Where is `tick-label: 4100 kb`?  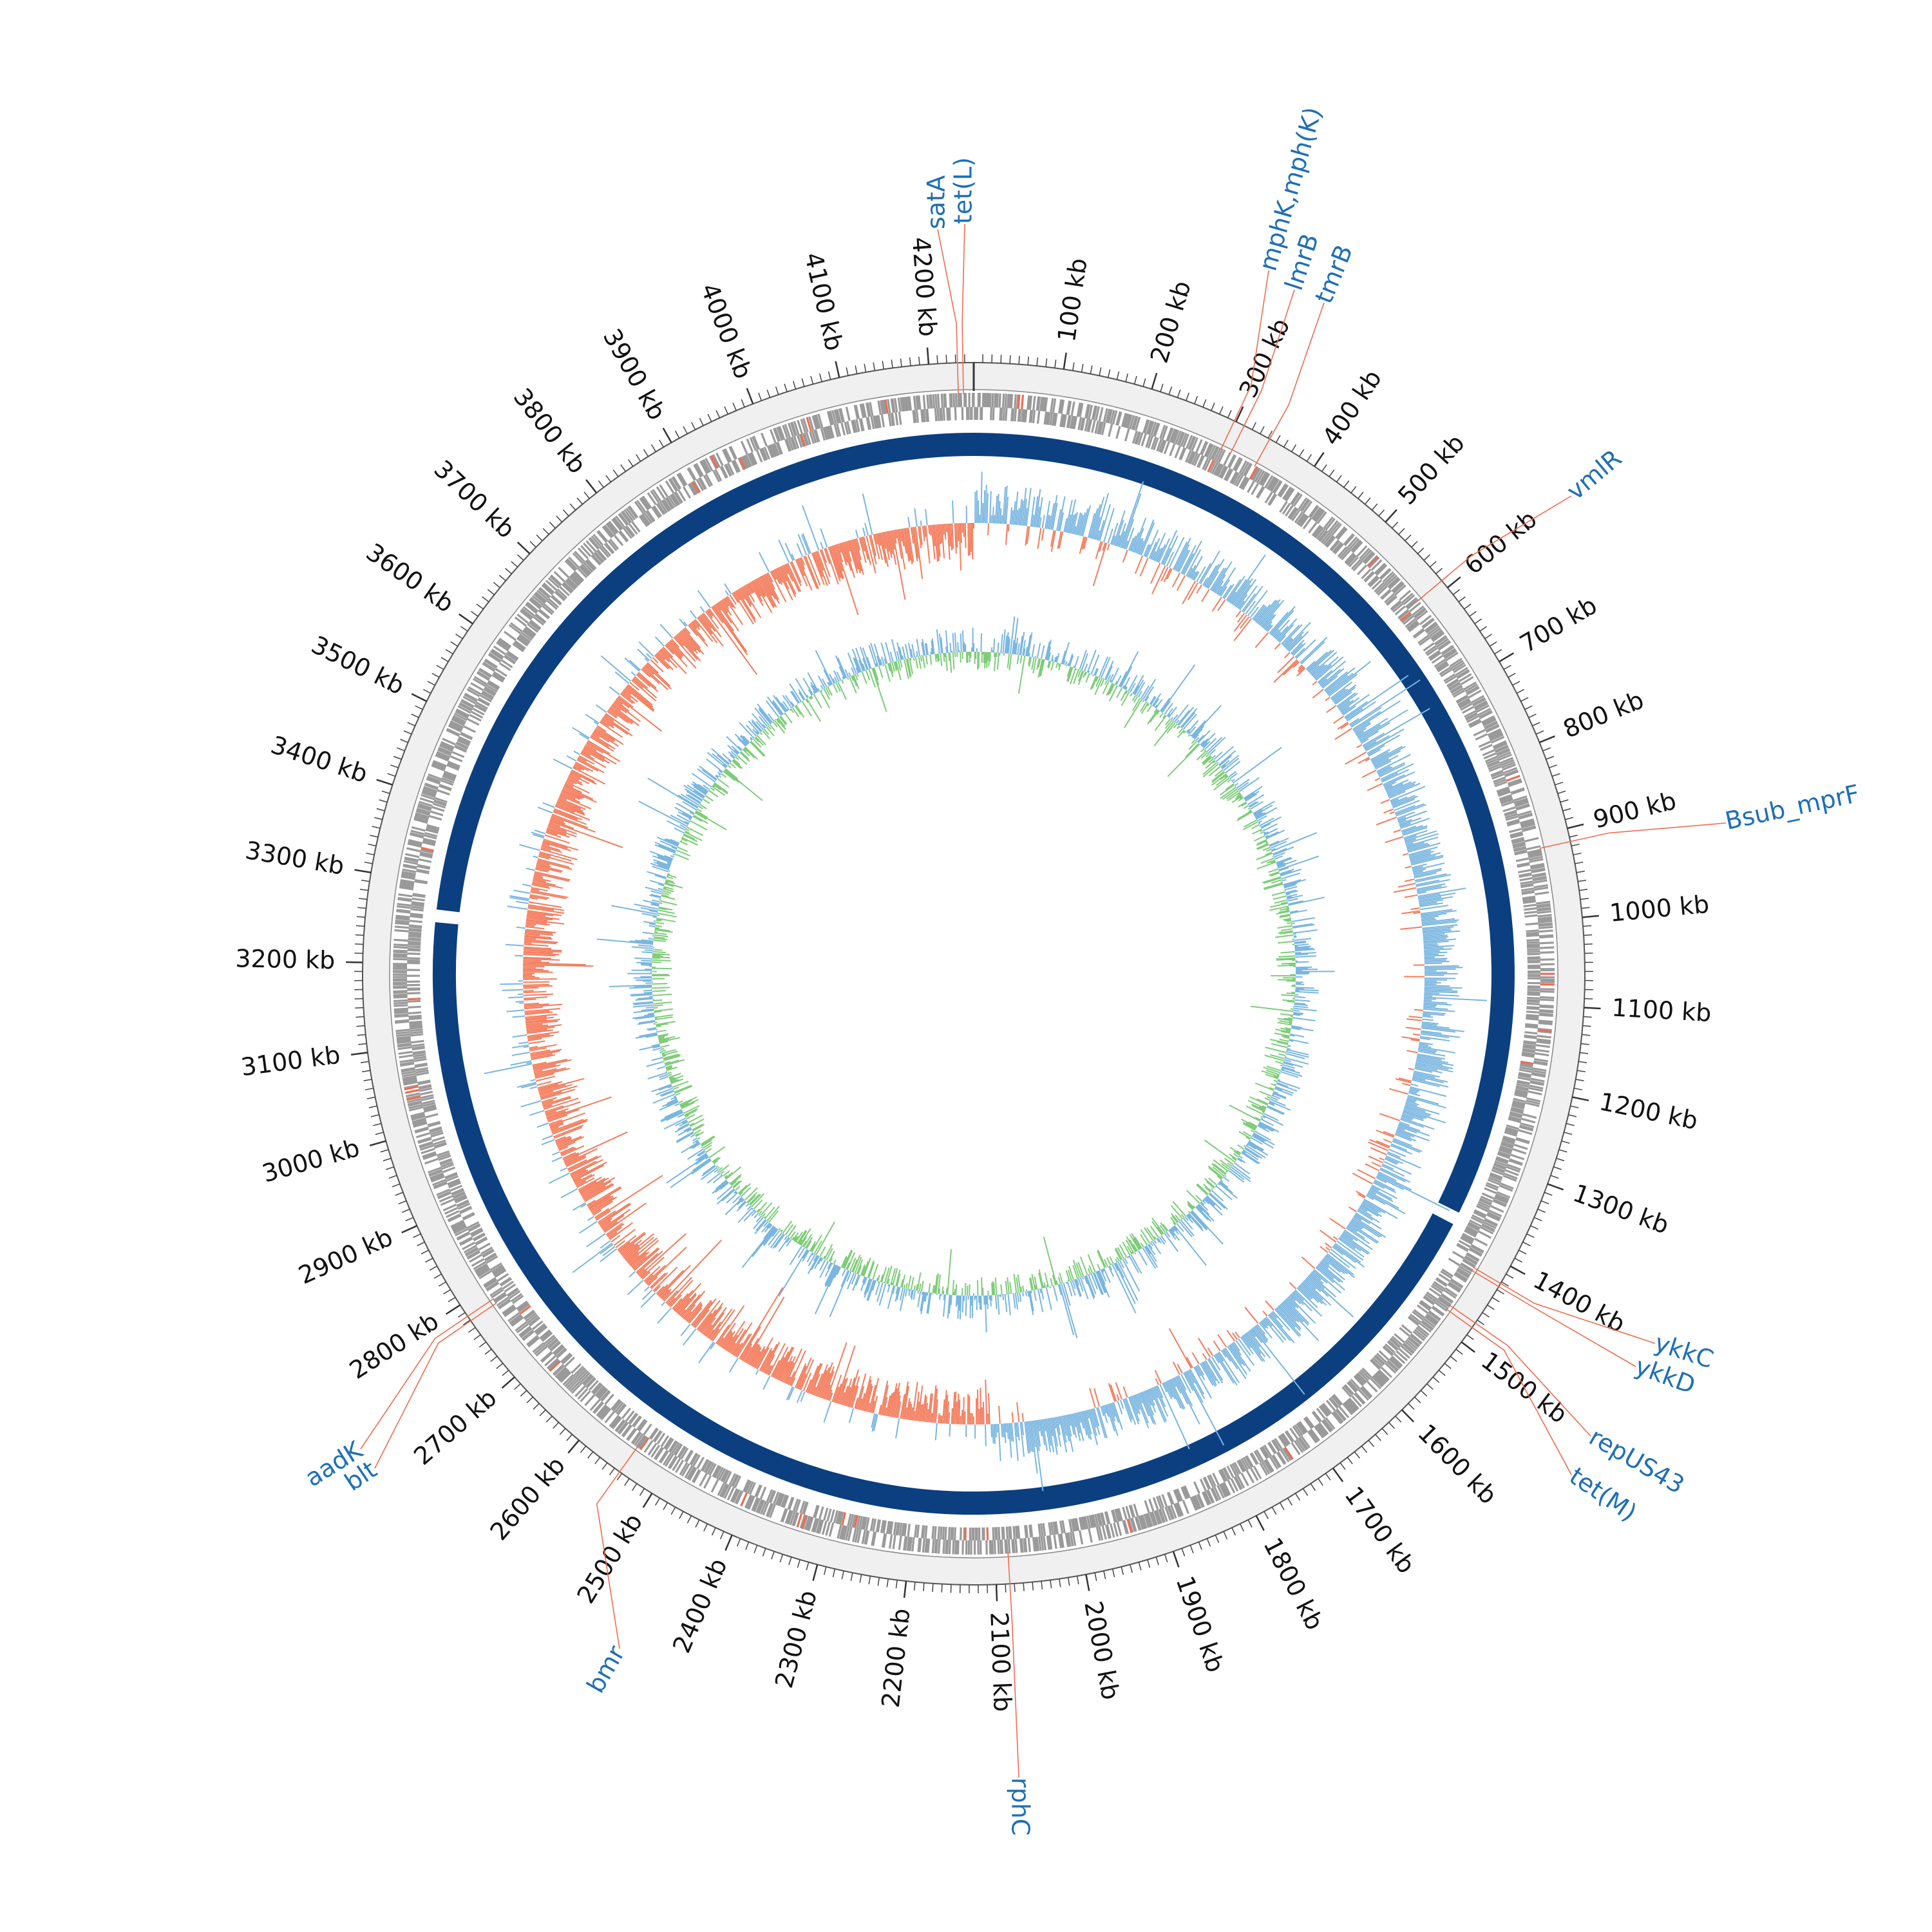 tick-label: 4100 kb is located at coordinates (824, 302).